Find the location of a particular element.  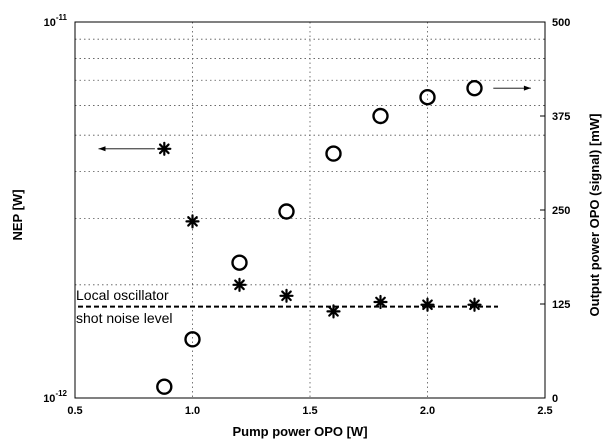

y-left-tick-labels: 10-11 10-12 is located at coordinates (55, 209).